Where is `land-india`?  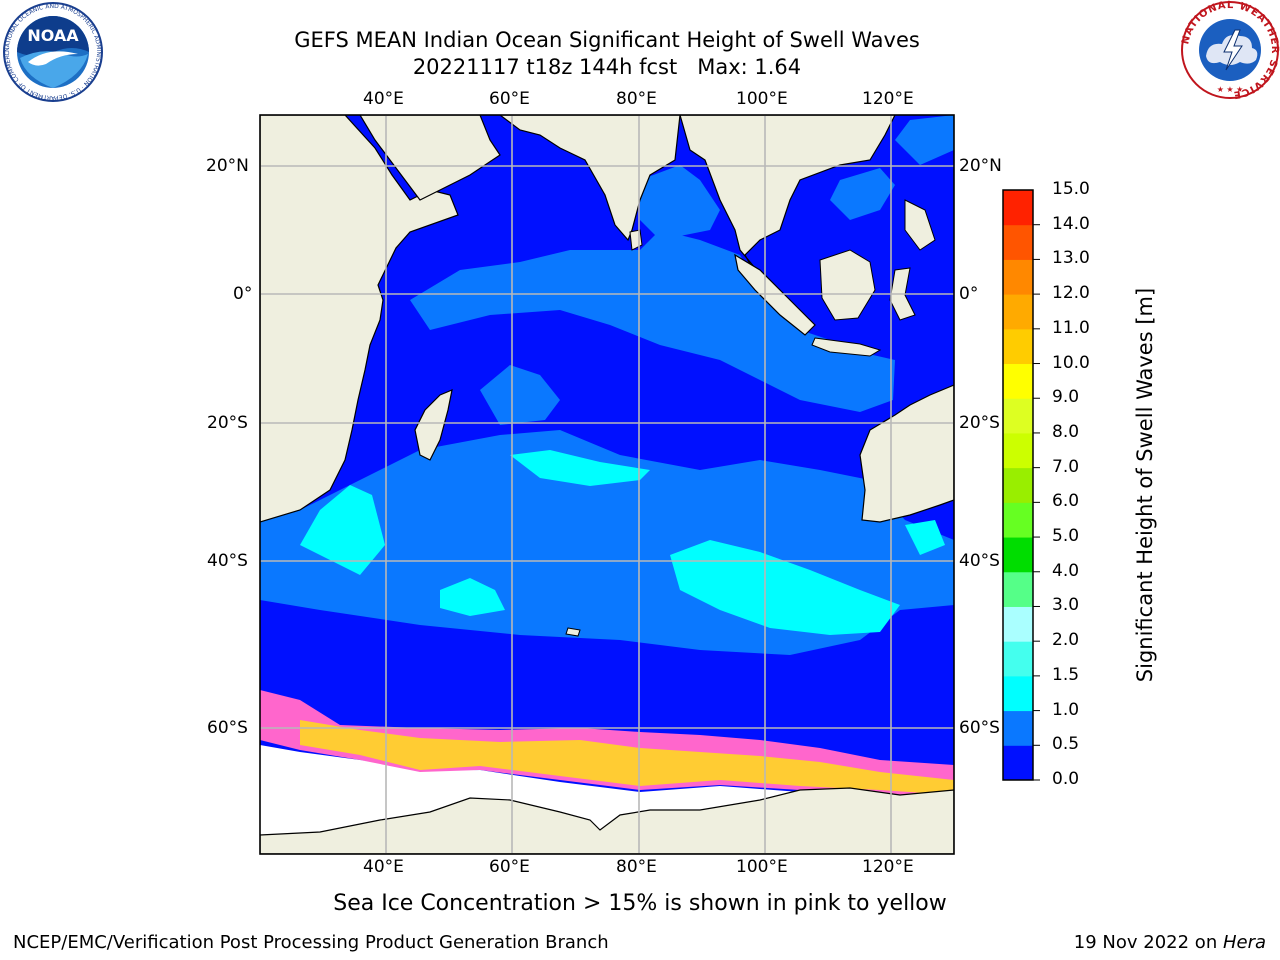
land-india is located at coordinates (590, 178).